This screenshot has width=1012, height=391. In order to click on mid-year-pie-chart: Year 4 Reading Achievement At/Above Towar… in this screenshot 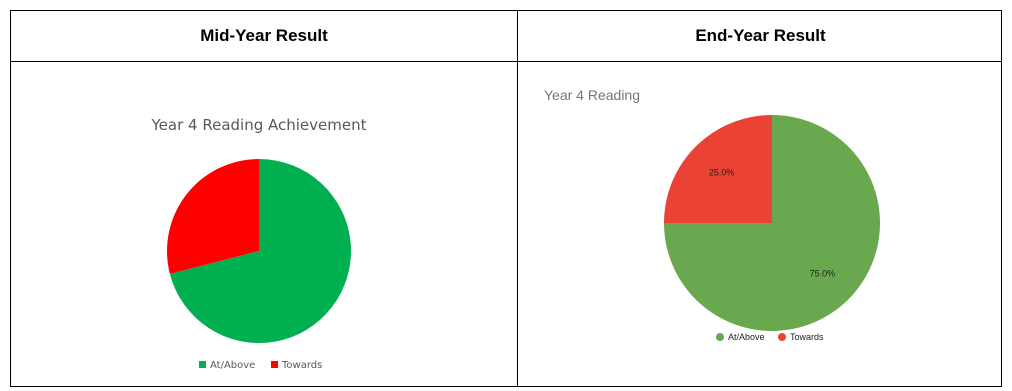, I will do `click(259, 243)`.